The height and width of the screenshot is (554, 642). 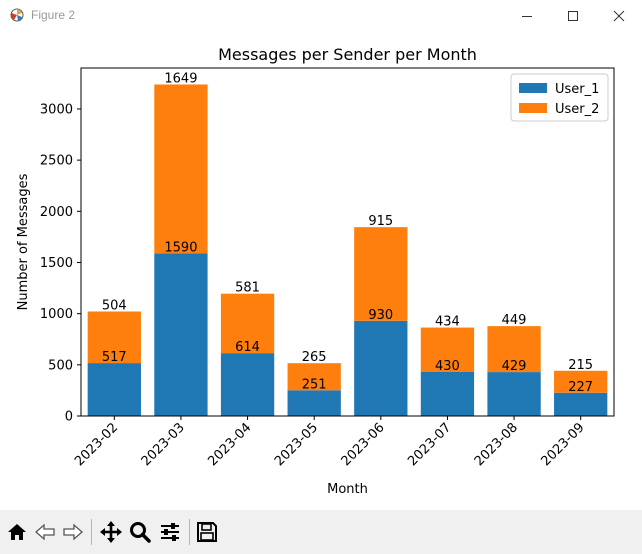 I want to click on data-label: 1590, so click(x=180, y=247).